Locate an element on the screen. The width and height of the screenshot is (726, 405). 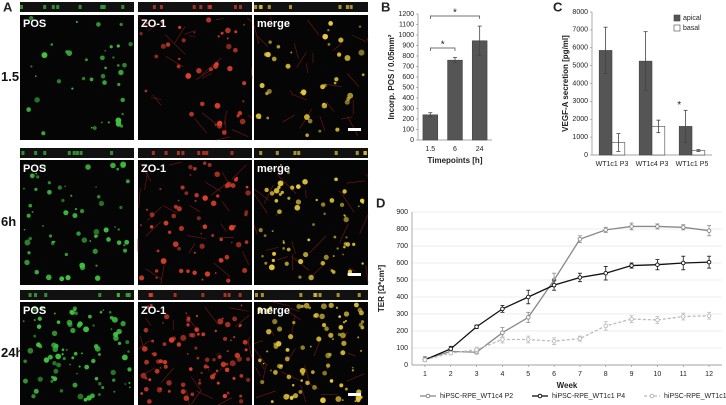
y-axis-label: VEGF-A secretion [pg/ml] is located at coordinates (565, 83).